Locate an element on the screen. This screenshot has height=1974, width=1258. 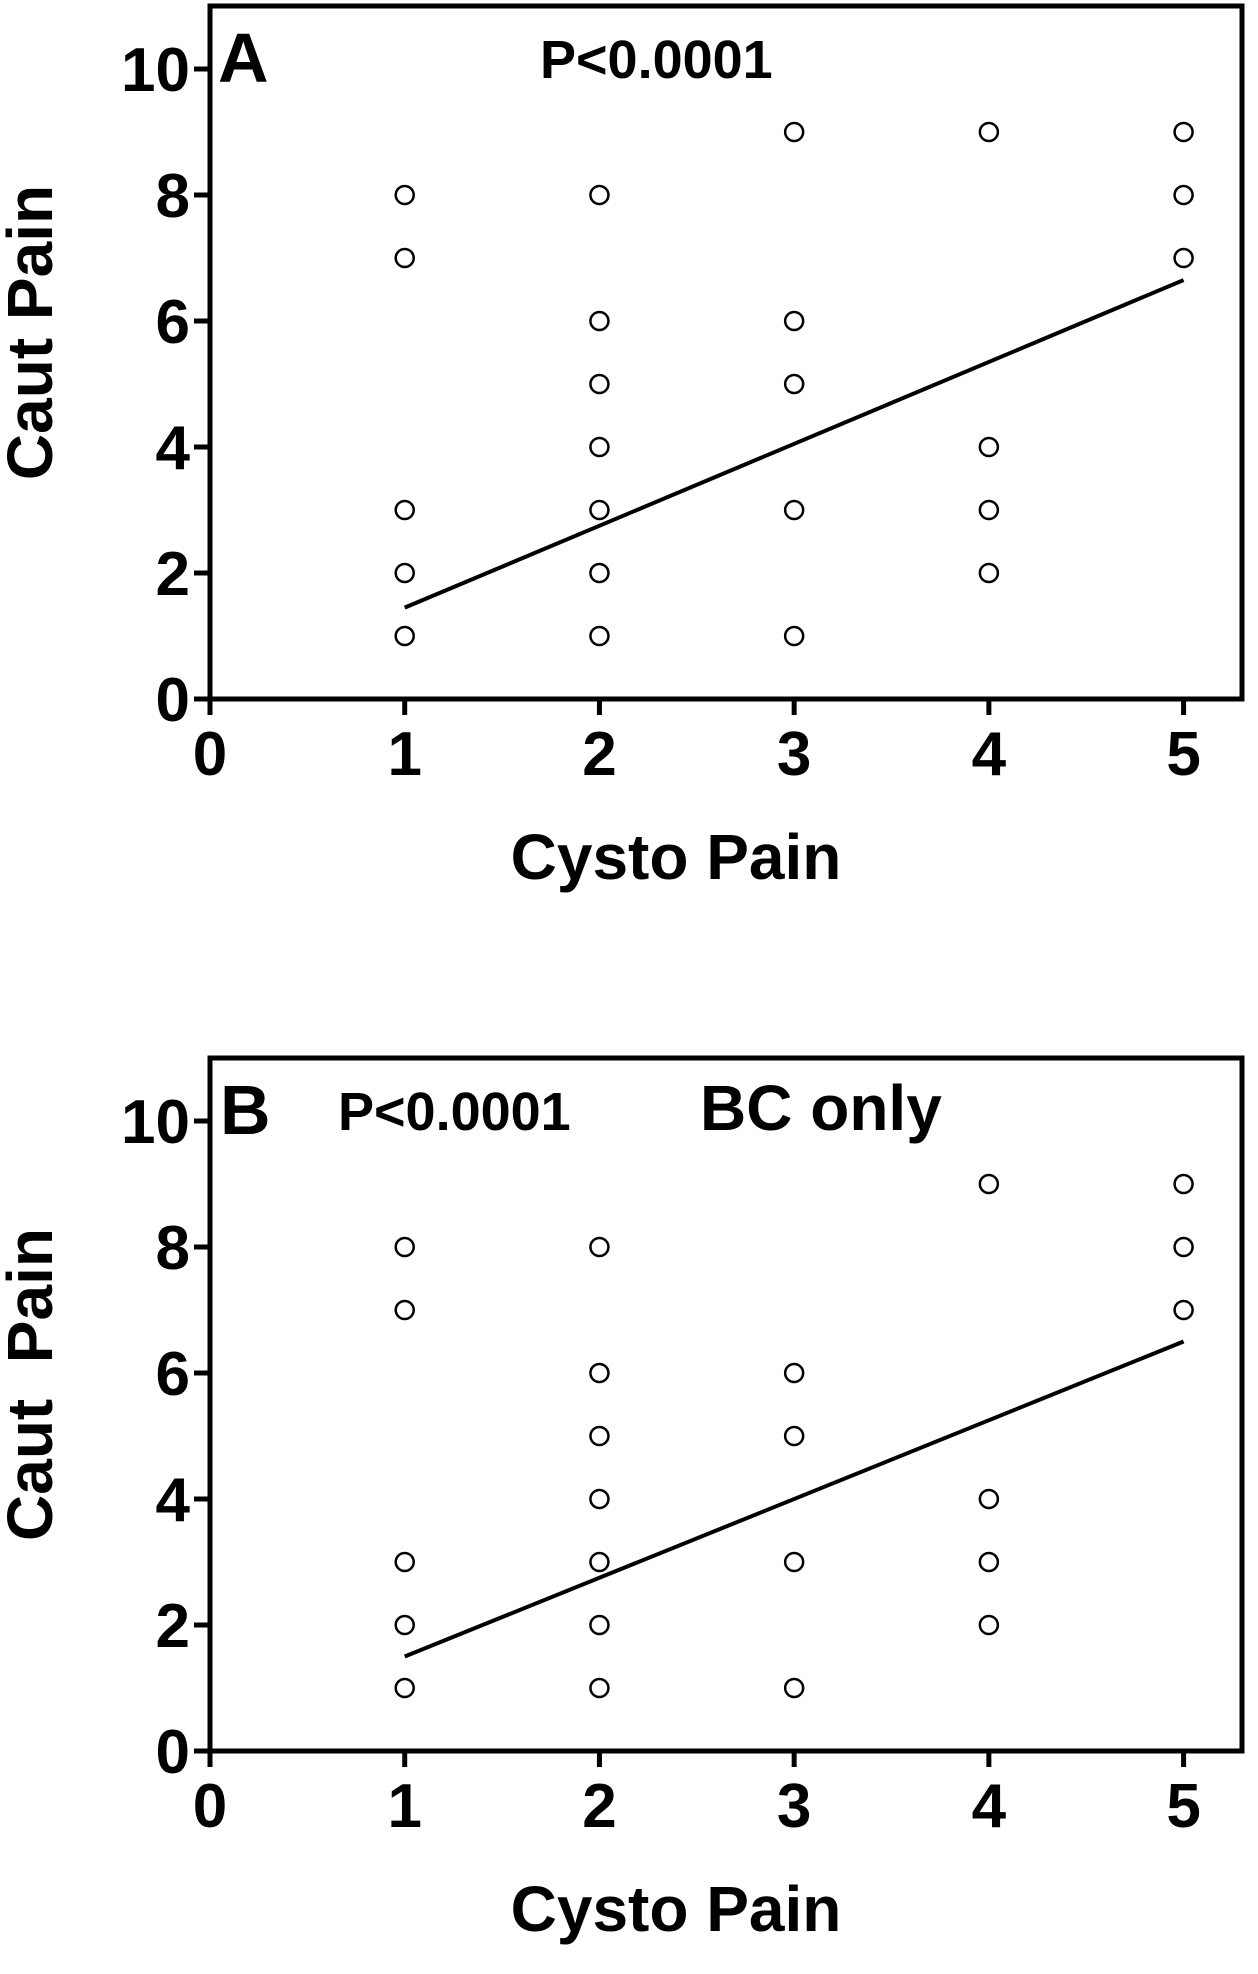
annotation: BC only is located at coordinates (821, 1108).